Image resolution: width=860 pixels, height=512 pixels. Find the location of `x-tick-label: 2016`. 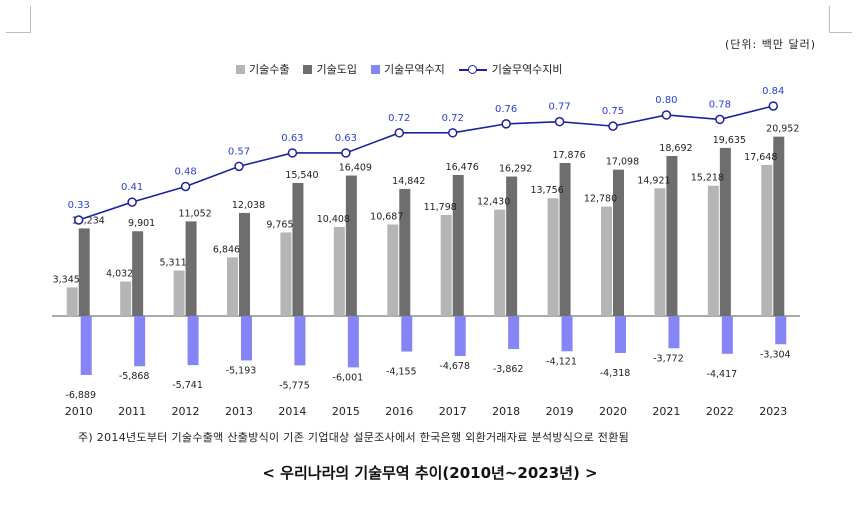

x-tick-label: 2016 is located at coordinates (399, 411).